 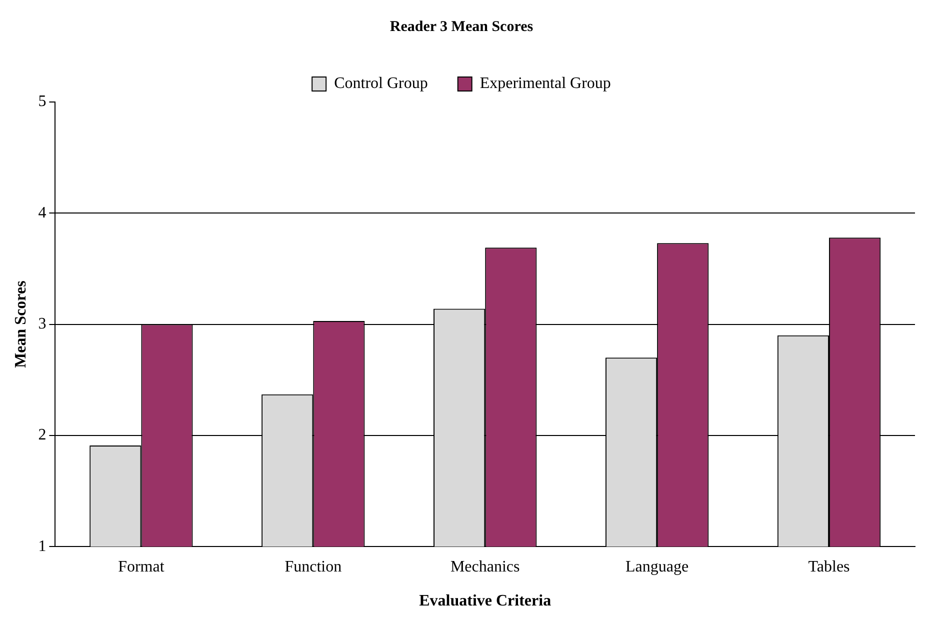 What do you see at coordinates (42, 101) in the screenshot?
I see `y-tick-label: 5` at bounding box center [42, 101].